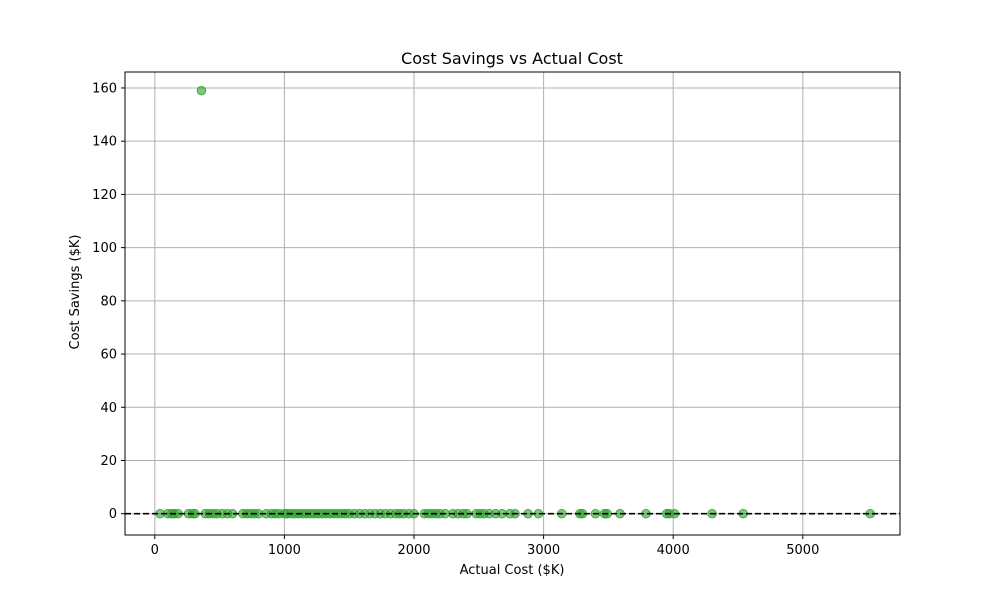 This screenshot has width=1000, height=604. Describe the element at coordinates (108, 461) in the screenshot. I see `y-tick-label: 20` at that location.